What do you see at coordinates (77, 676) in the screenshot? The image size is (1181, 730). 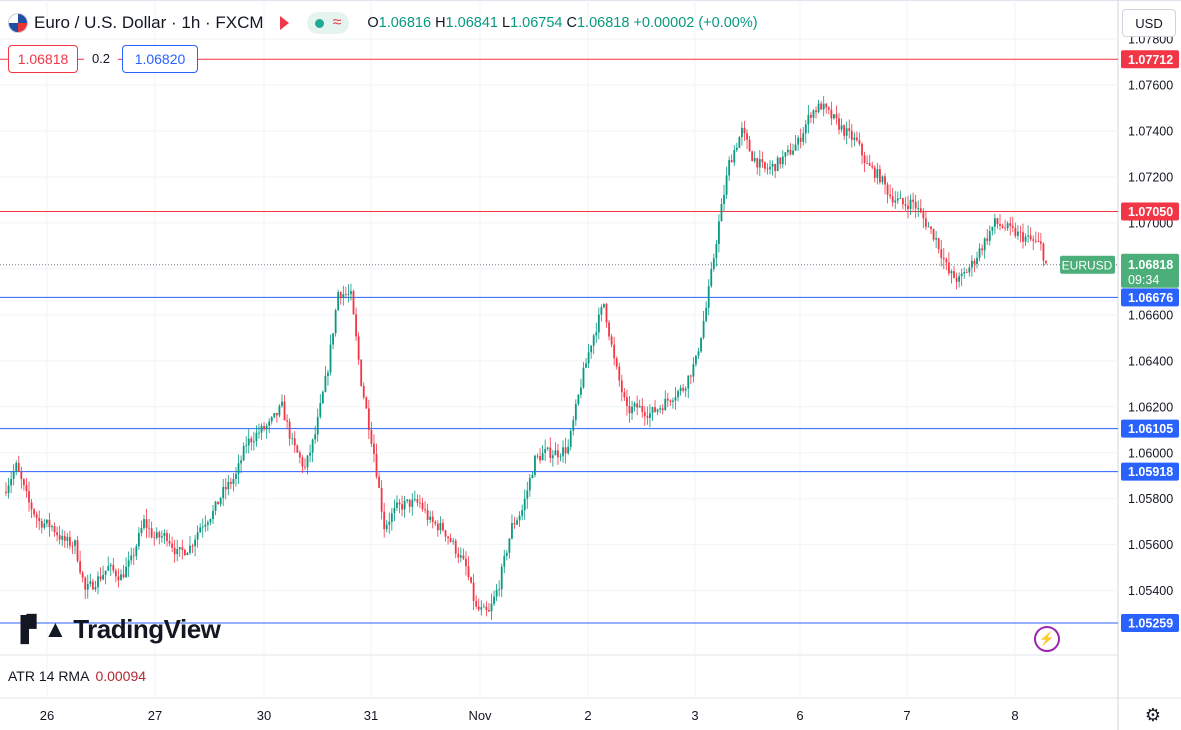 I see `atr-indicator-label: ATR 14 RMA 0.00094` at bounding box center [77, 676].